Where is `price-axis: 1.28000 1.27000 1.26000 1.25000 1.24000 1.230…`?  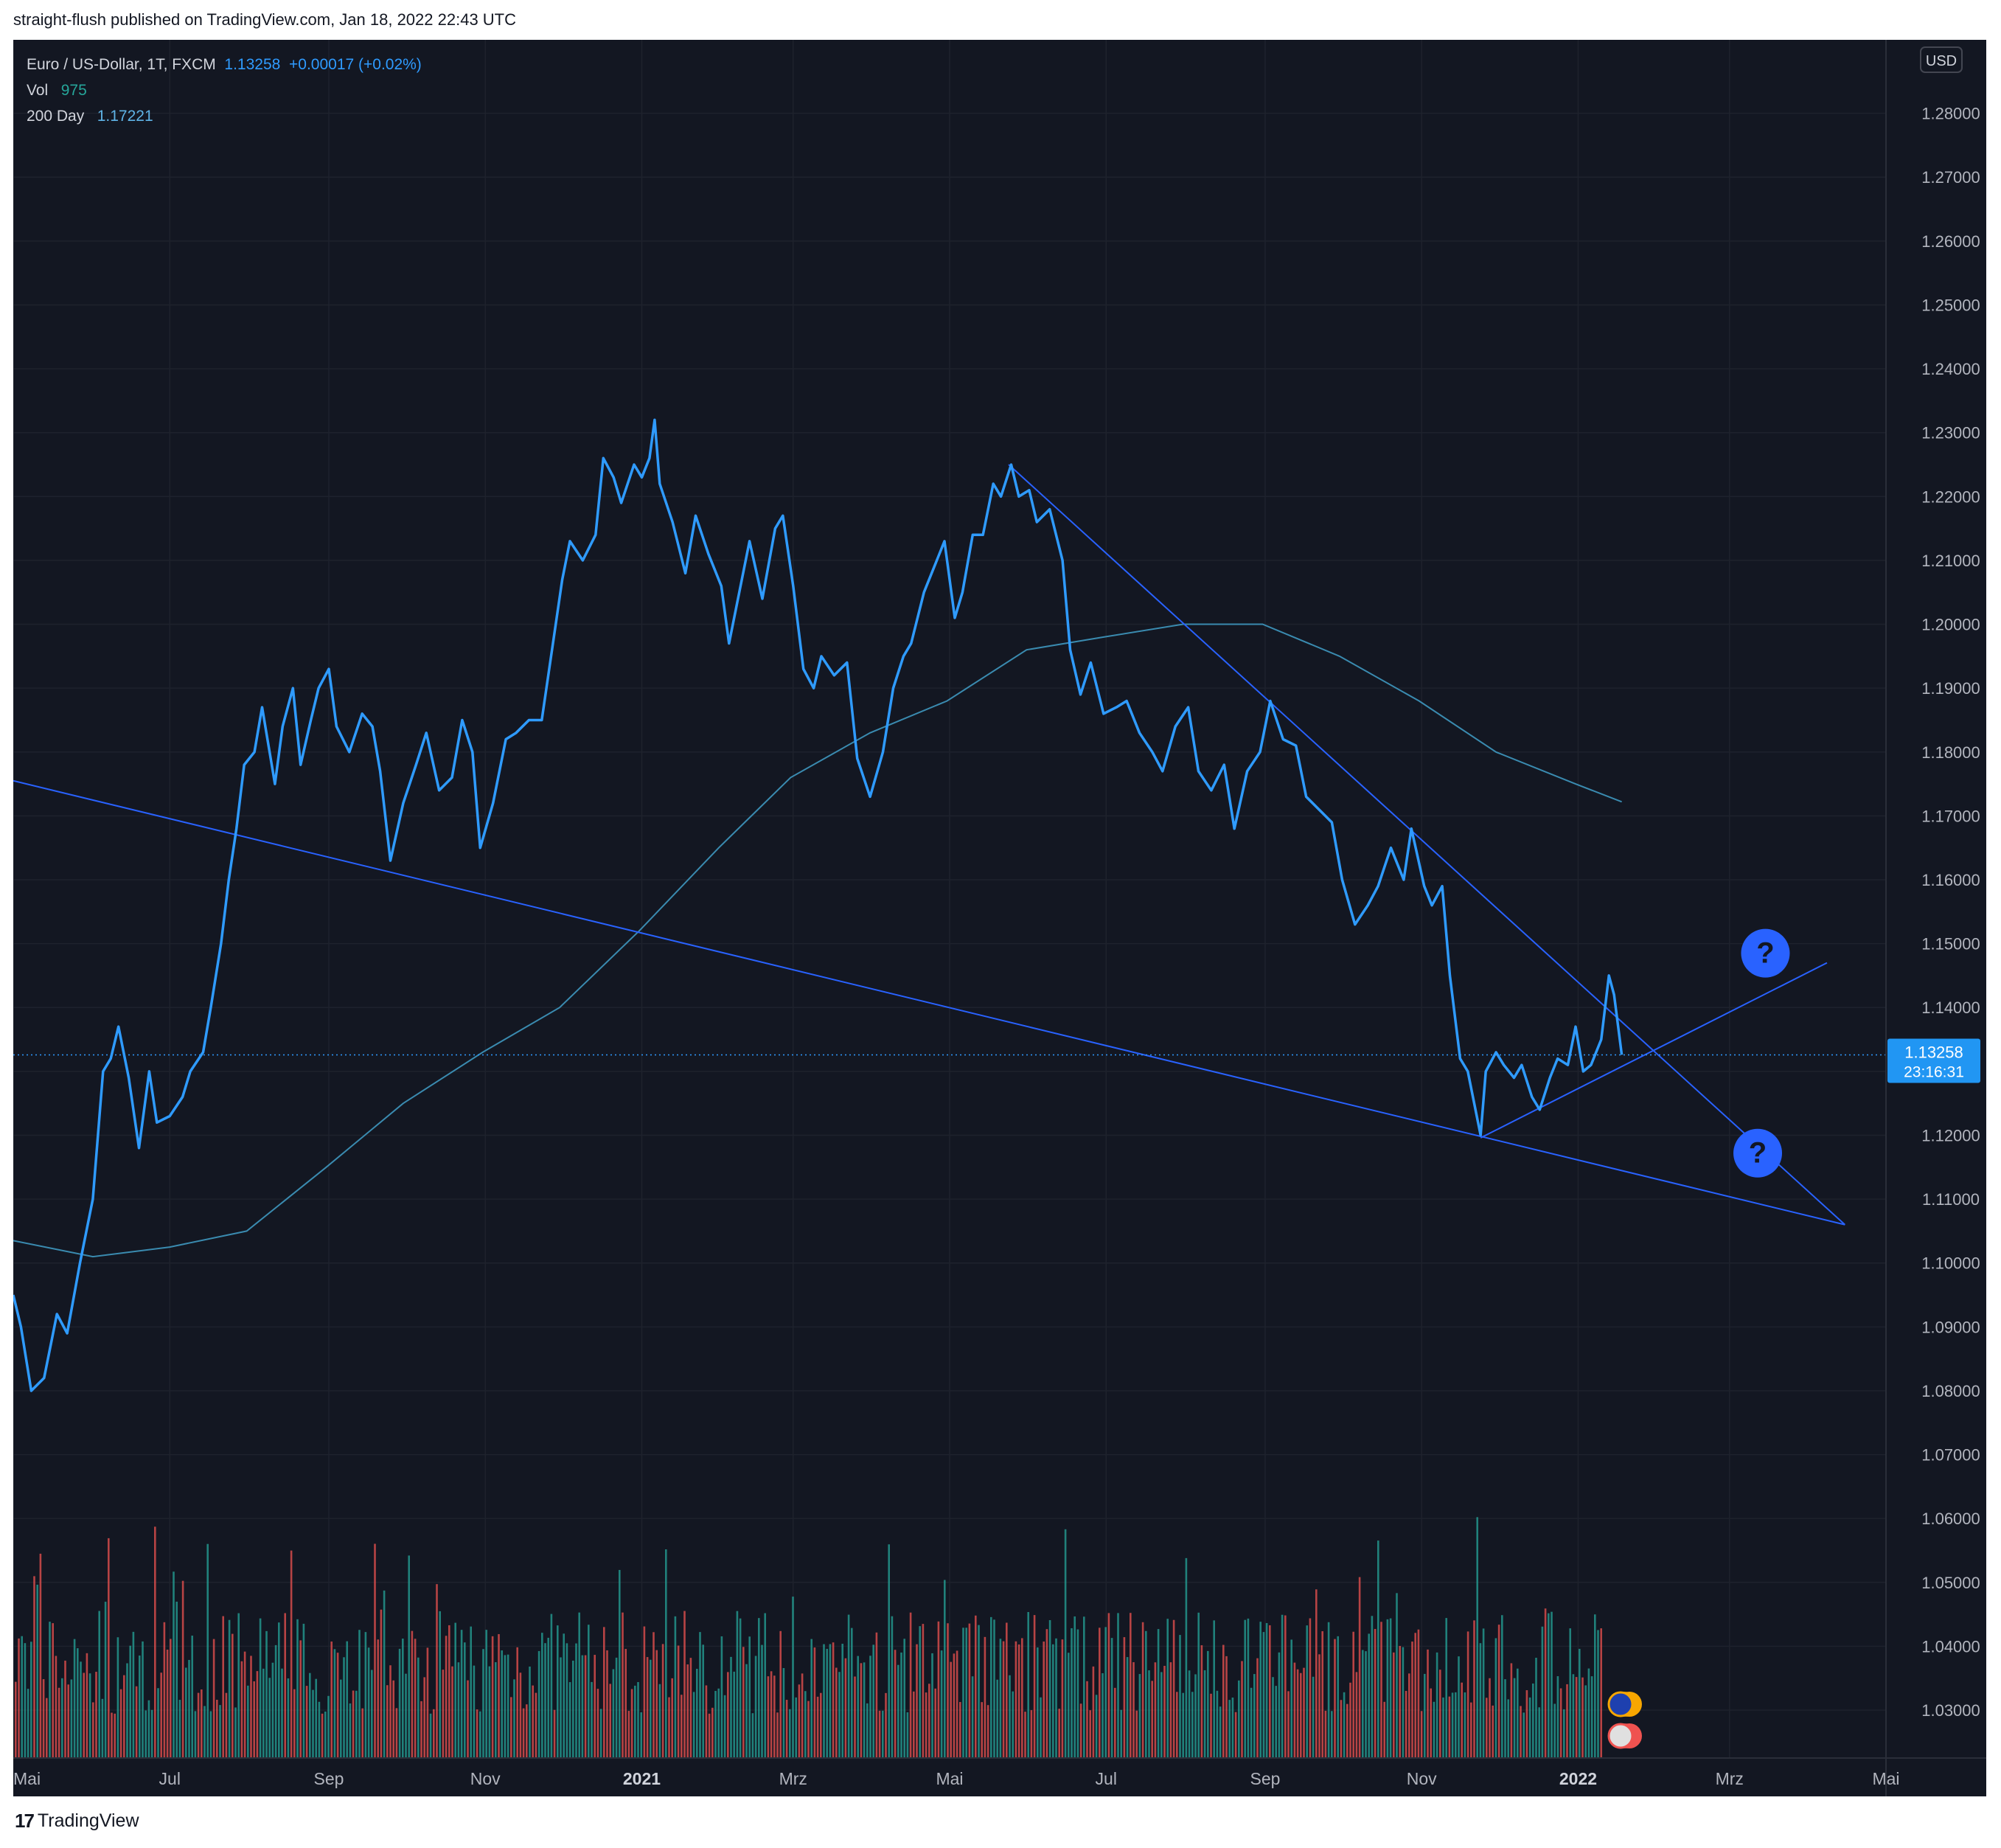
price-axis: 1.28000 1.27000 1.26000 1.25000 1.24000 1.230… is located at coordinates (1950, 912).